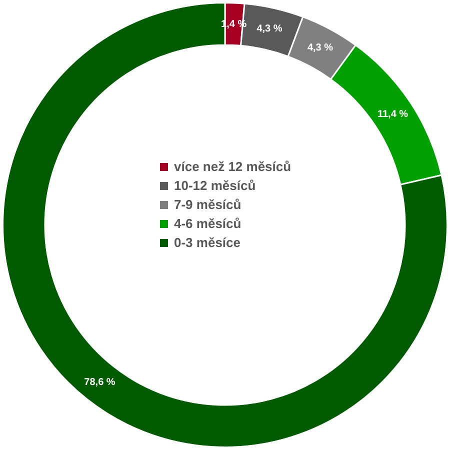 The height and width of the screenshot is (450, 450). What do you see at coordinates (207, 242) in the screenshot?
I see `legend-label: 0-3 měsíce` at bounding box center [207, 242].